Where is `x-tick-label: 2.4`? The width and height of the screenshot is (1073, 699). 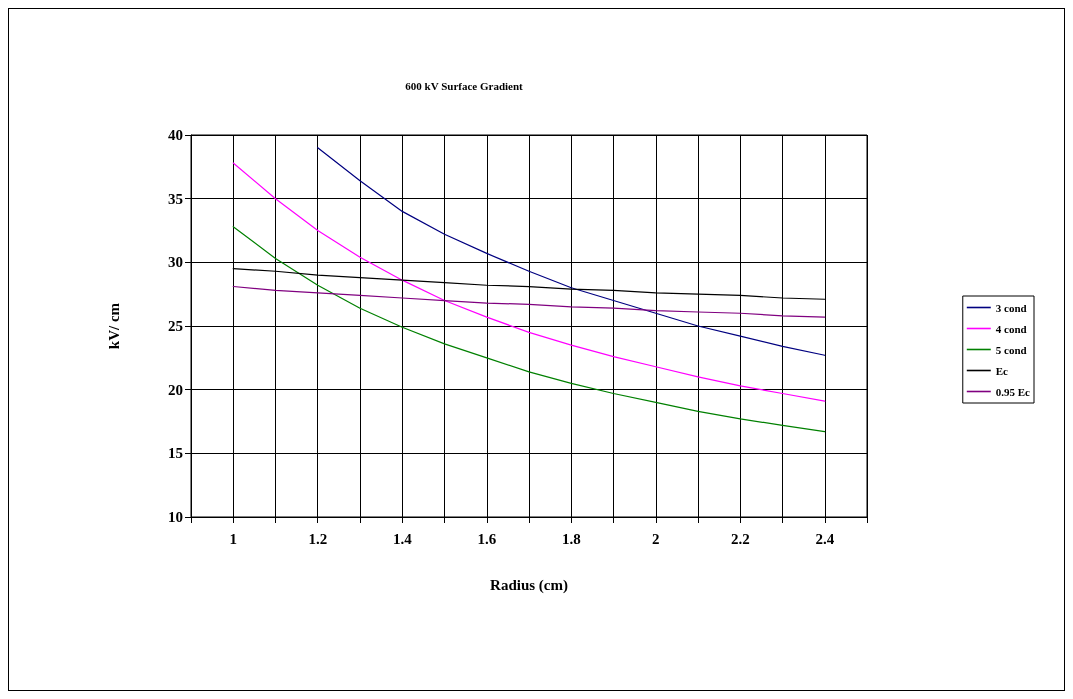
x-tick-label: 2.4 is located at coordinates (825, 538).